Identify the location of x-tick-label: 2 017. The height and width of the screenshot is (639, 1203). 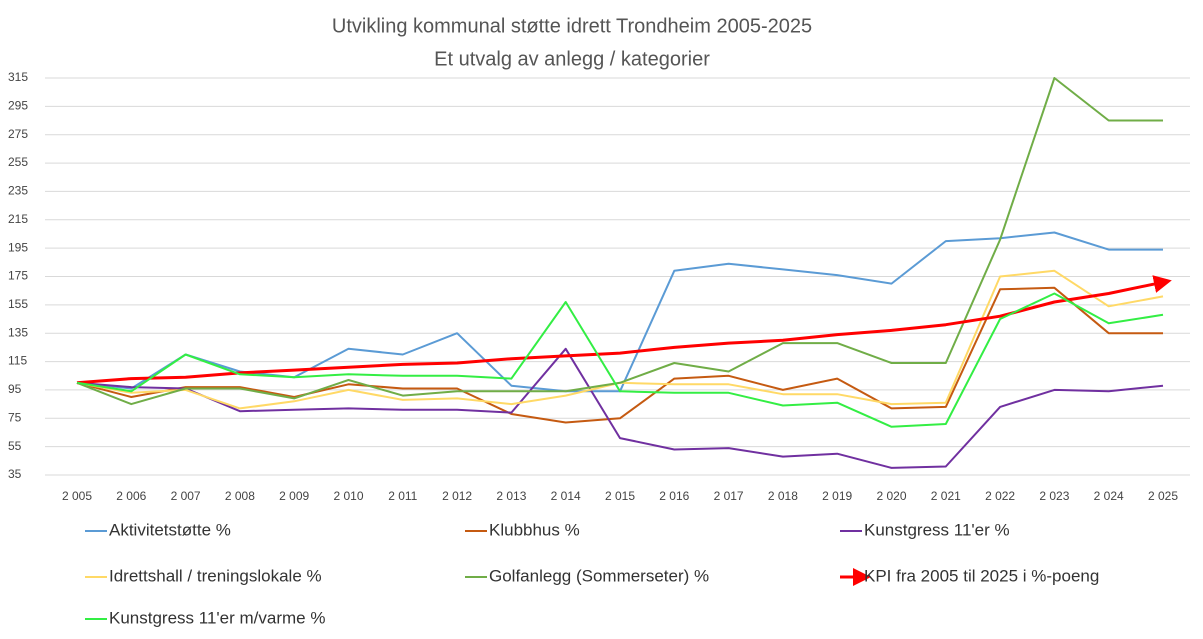
(729, 496).